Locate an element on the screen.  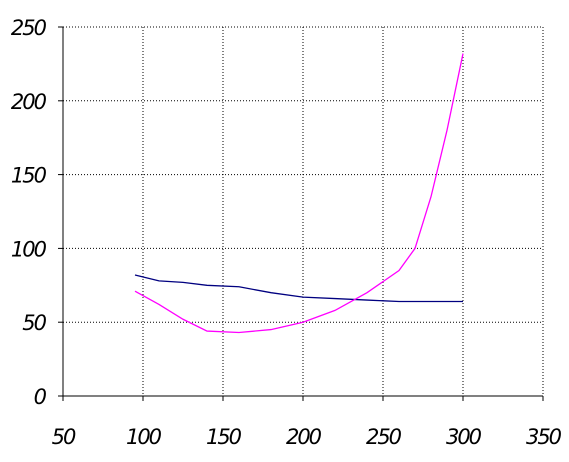
y-tick-label: 50 is located at coordinates (34, 323).